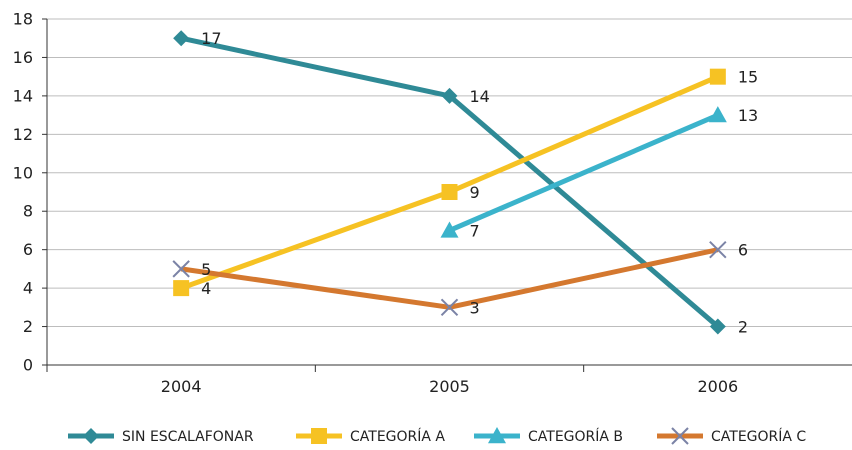 The height and width of the screenshot is (450, 852). I want to click on data-label: 2, so click(743, 327).